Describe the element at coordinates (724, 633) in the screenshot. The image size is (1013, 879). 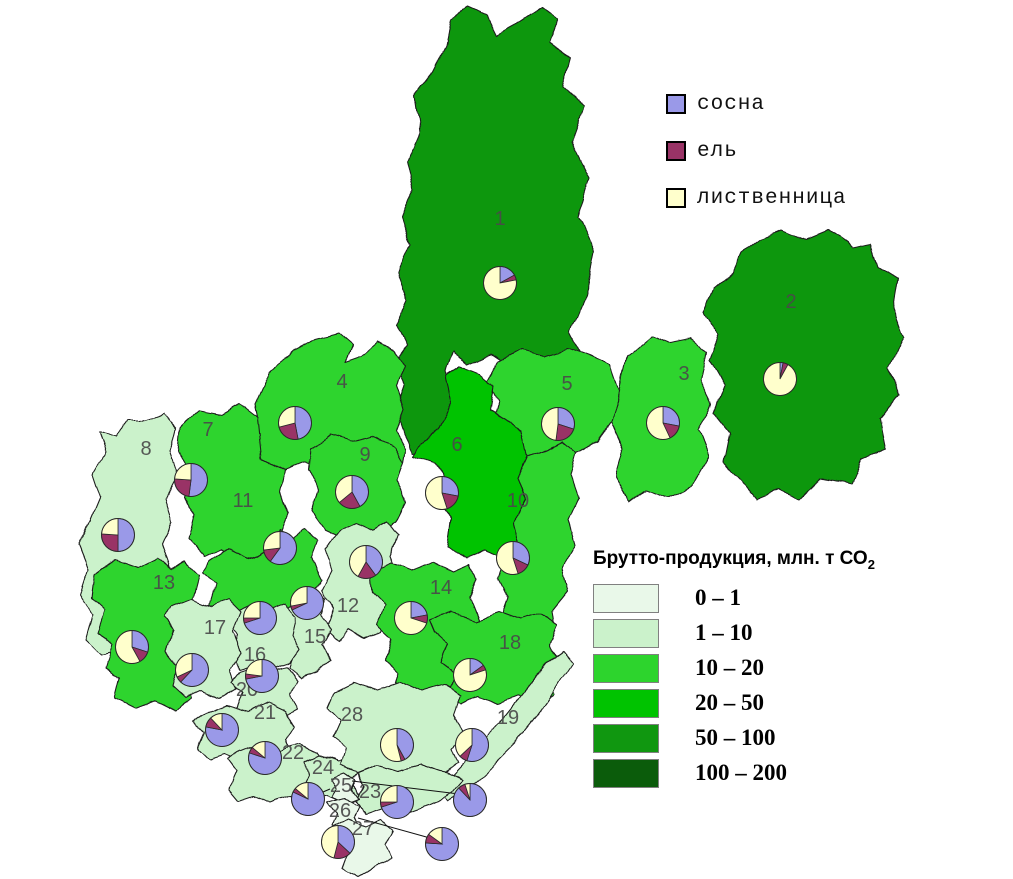
I see `production-class-range: 1 – 10` at that location.